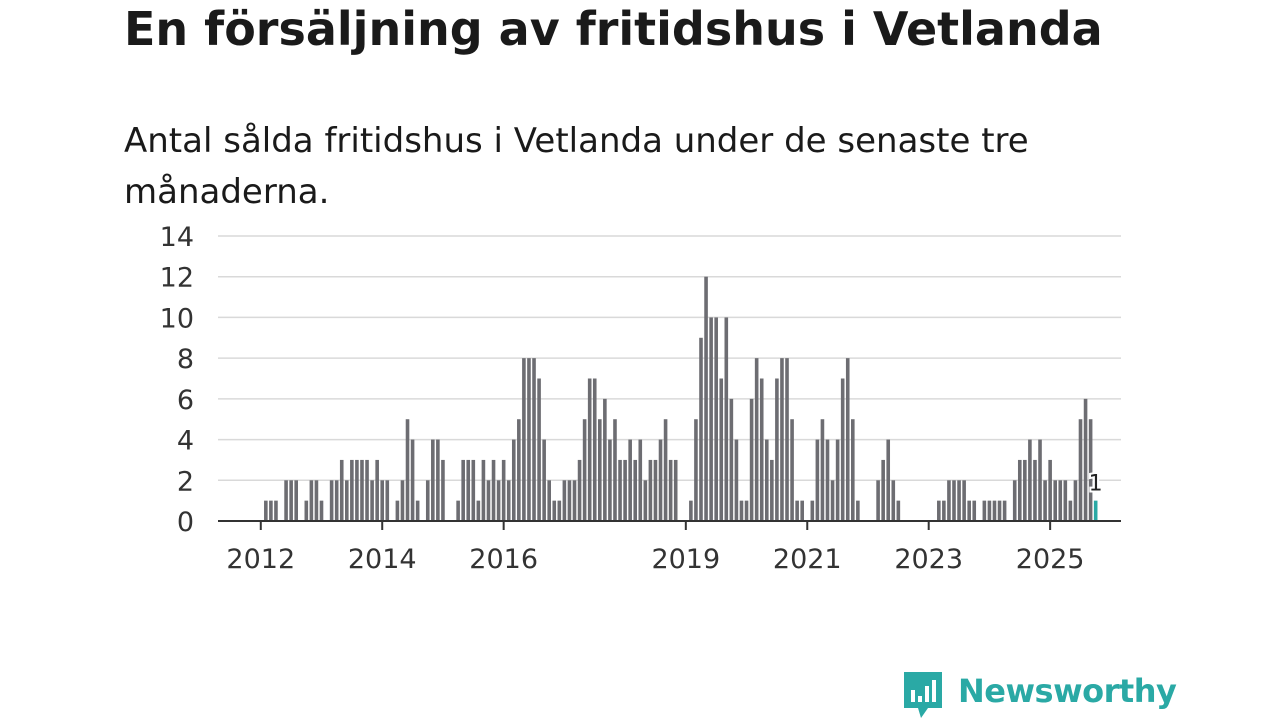  What do you see at coordinates (177, 318) in the screenshot?
I see `y-tick-label: 10` at bounding box center [177, 318].